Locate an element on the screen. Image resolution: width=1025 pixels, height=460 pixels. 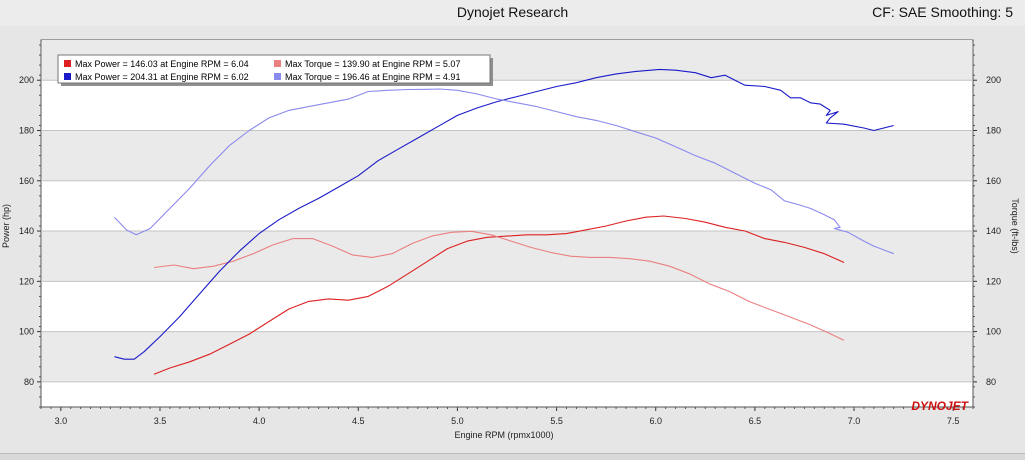
x-tick-label: 7.0 is located at coordinates (854, 421).